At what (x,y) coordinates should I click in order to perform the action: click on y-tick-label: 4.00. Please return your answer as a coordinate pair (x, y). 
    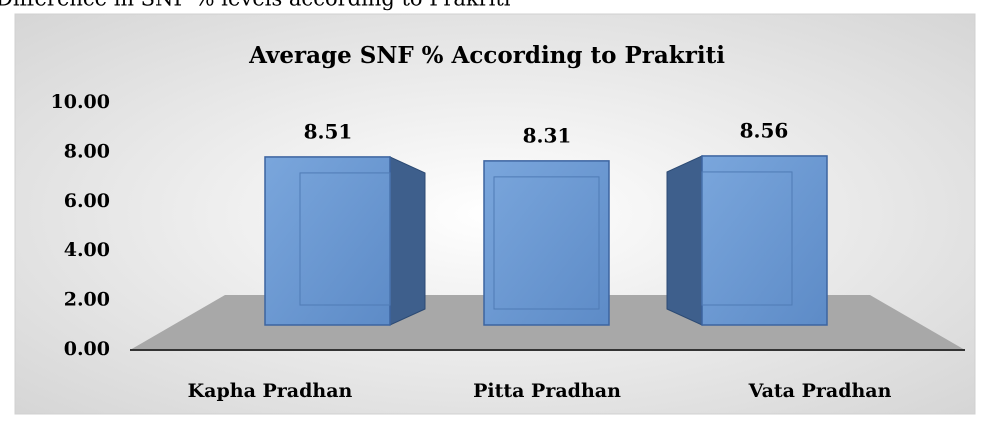
    Looking at the image, I should click on (87, 250).